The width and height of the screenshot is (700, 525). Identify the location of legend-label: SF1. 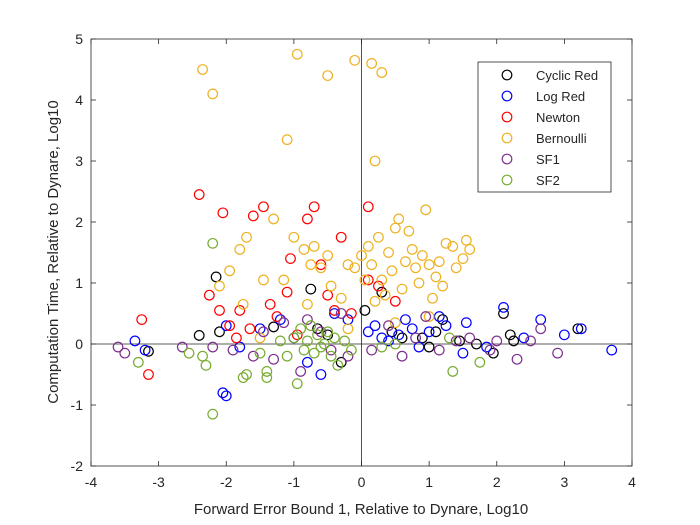
(548, 159).